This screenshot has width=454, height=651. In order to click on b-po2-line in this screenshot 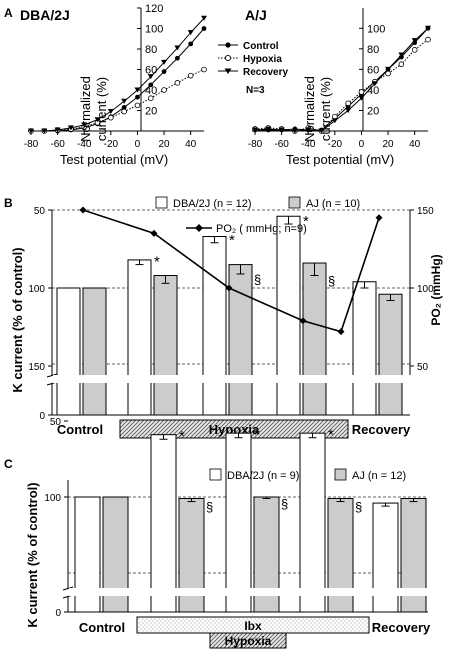, I will do `click(231, 271)`.